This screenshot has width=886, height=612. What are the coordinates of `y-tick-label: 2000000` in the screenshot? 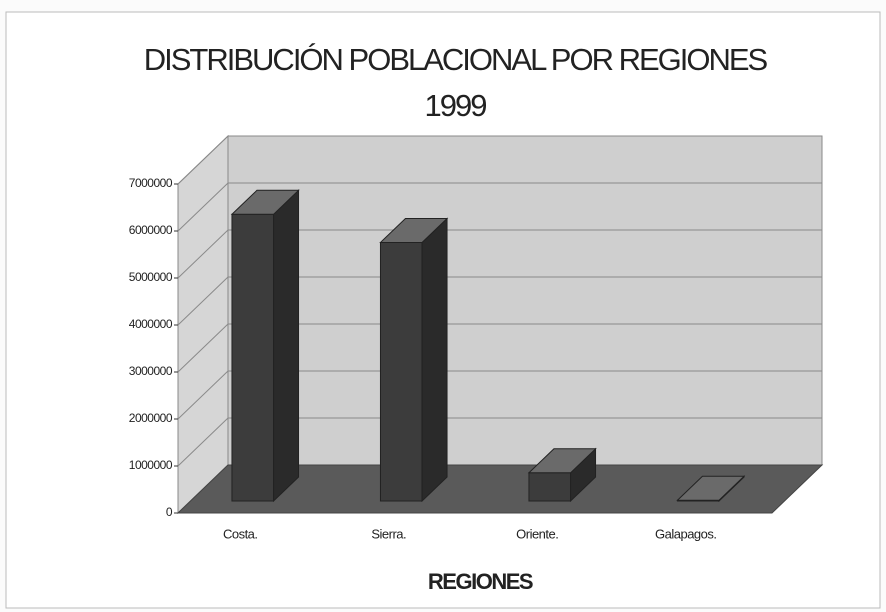 It's located at (151, 418).